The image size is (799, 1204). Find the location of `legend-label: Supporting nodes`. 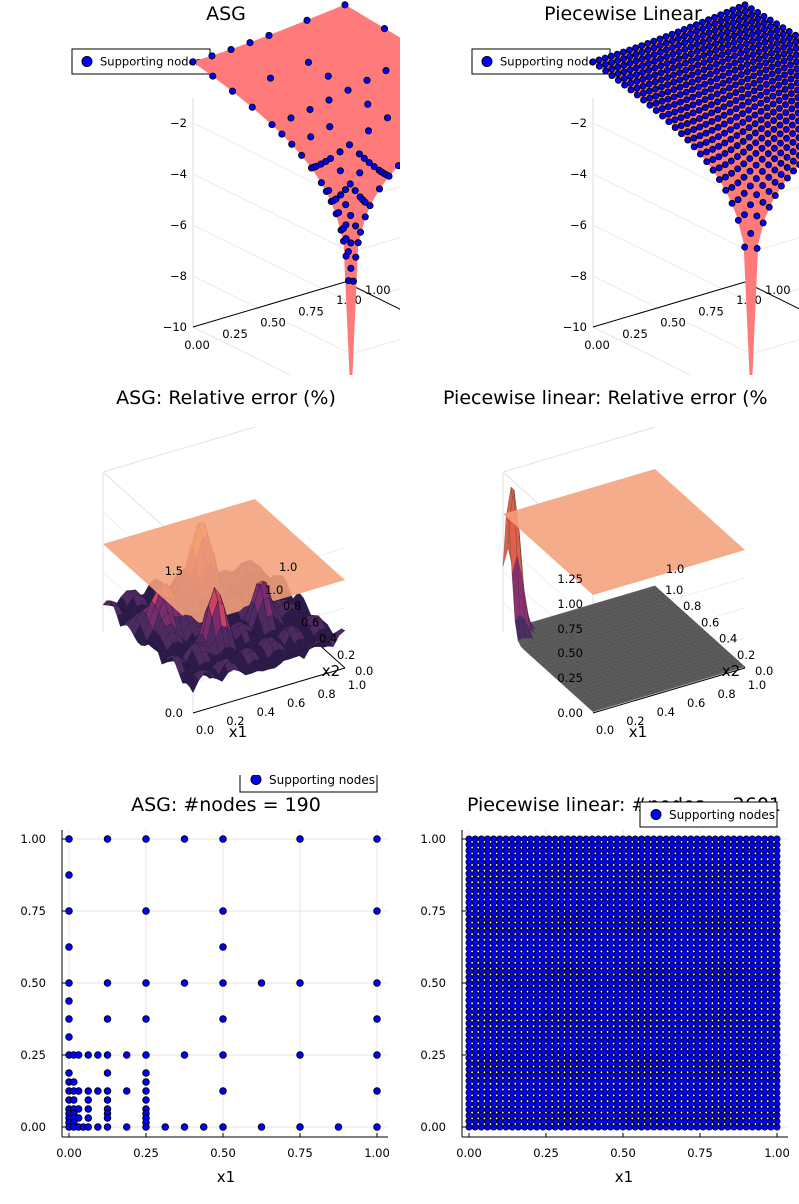

legend-label: Supporting nodes is located at coordinates (322, 781).